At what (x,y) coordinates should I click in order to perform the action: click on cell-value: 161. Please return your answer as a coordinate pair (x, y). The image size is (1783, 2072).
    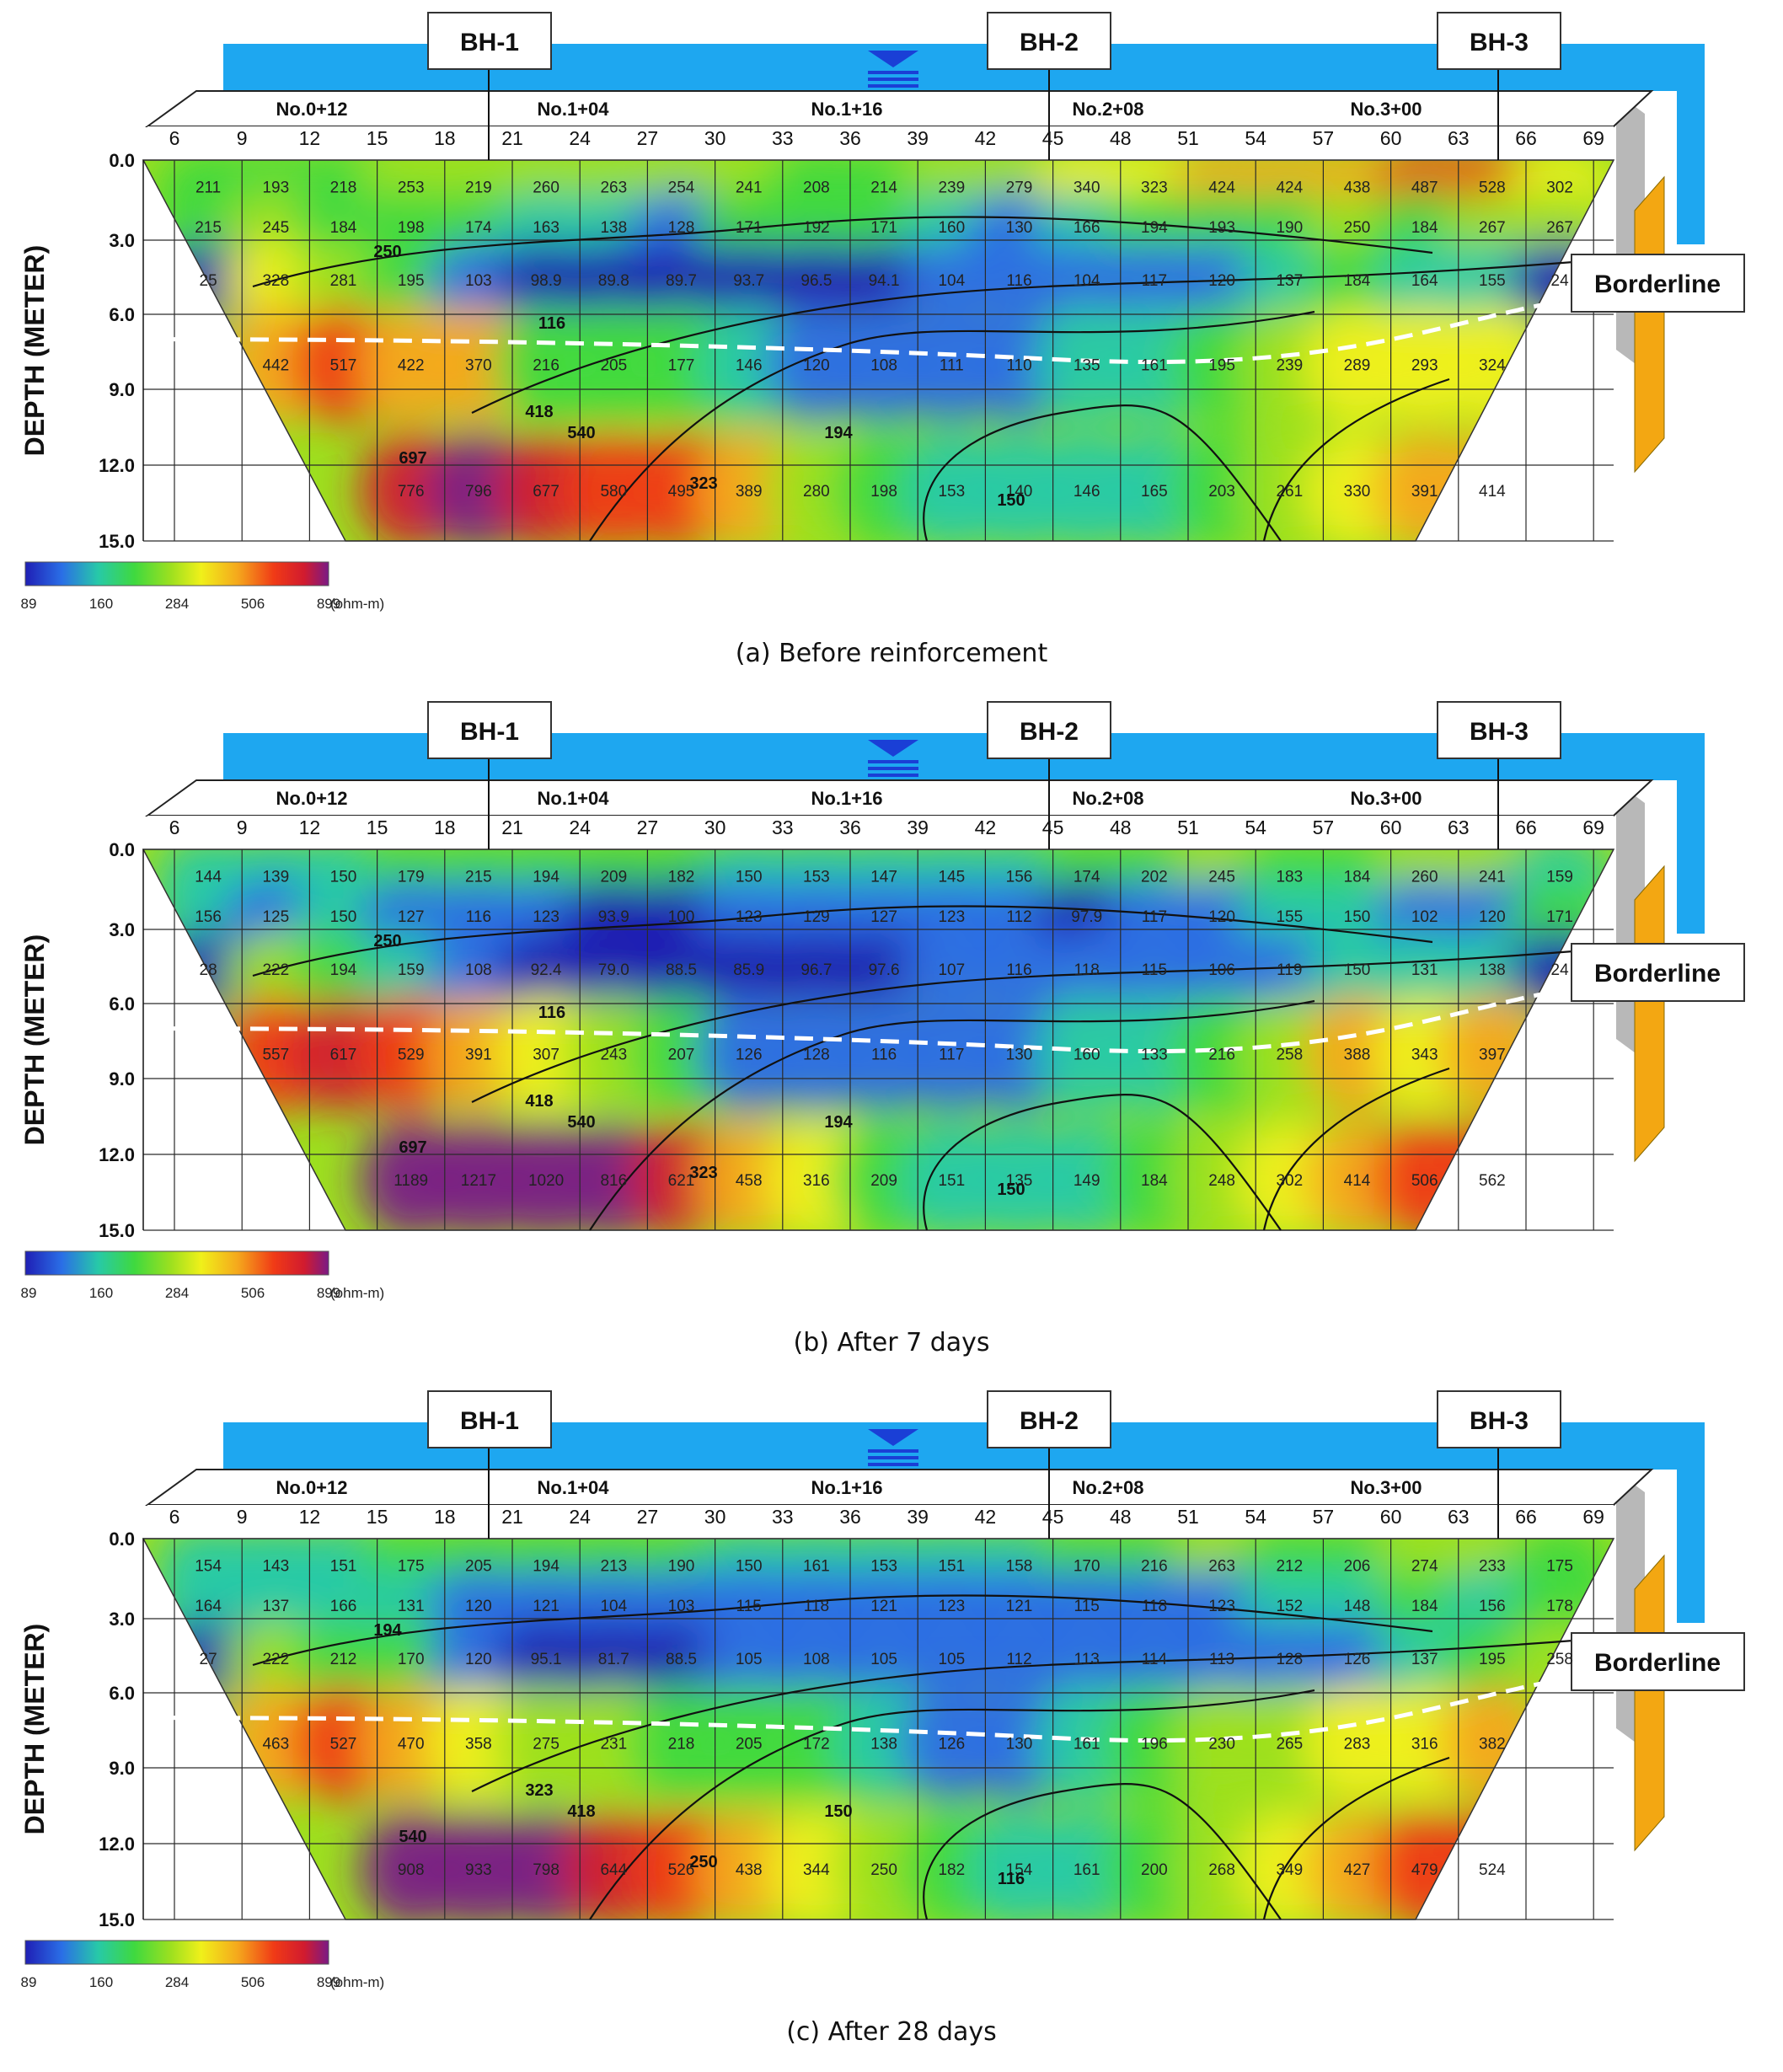
    Looking at the image, I should click on (816, 1567).